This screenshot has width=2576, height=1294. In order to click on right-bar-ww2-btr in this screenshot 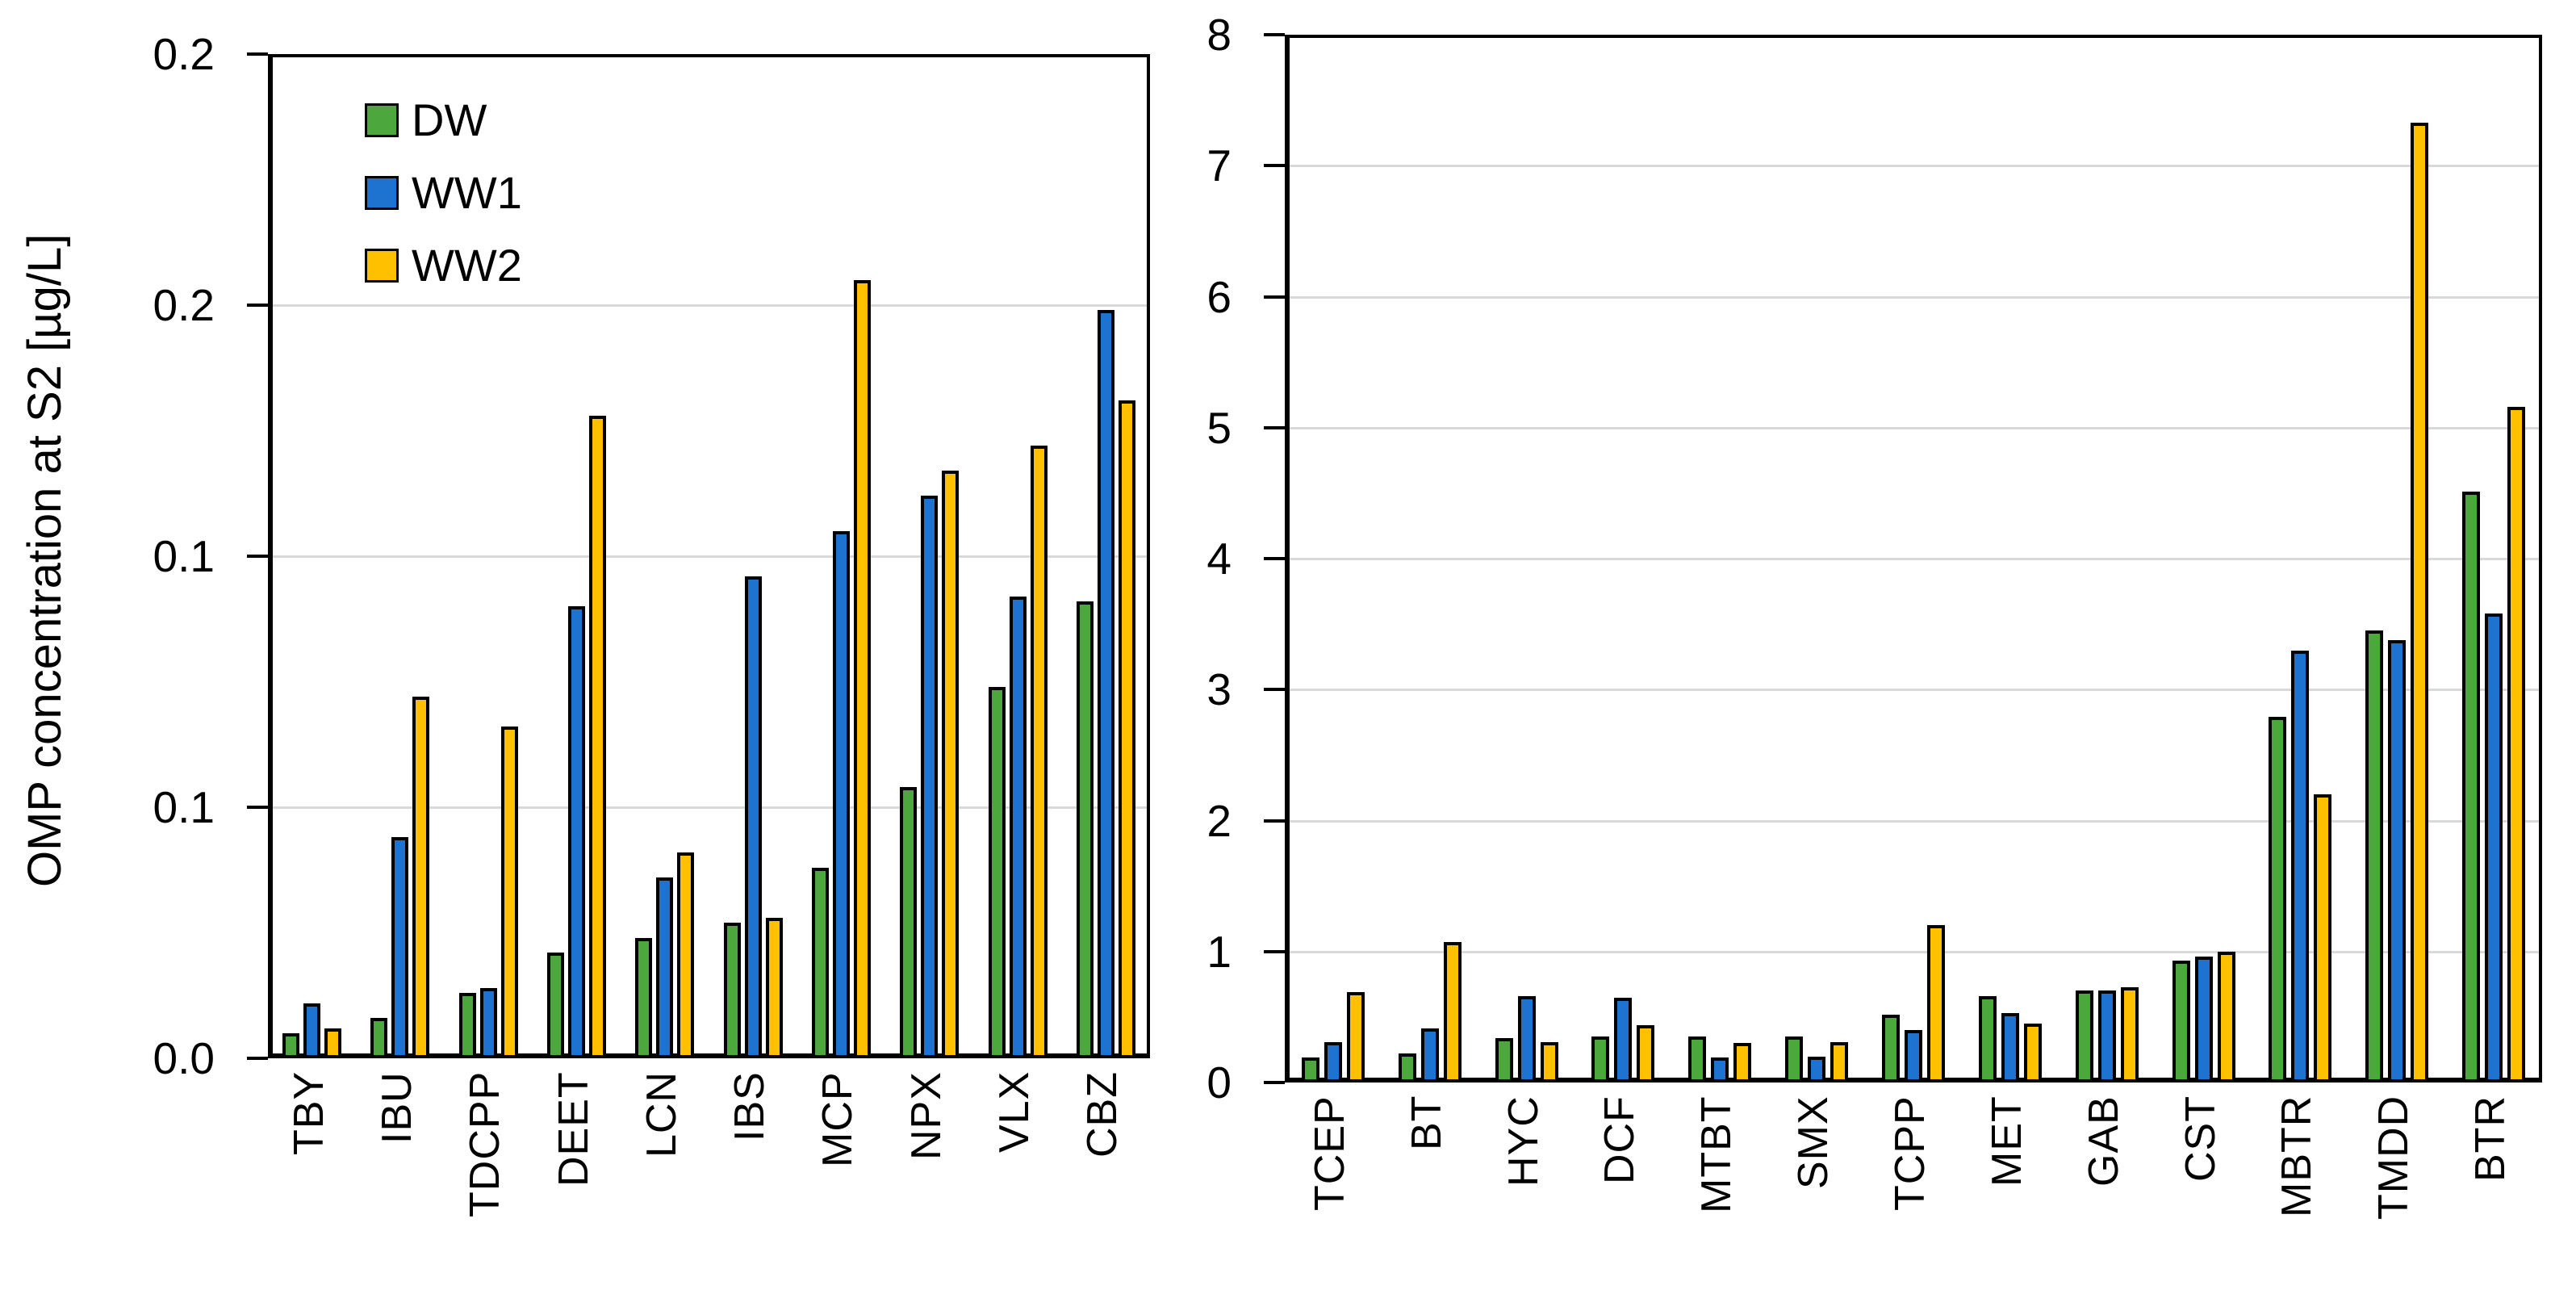, I will do `click(2516, 744)`.